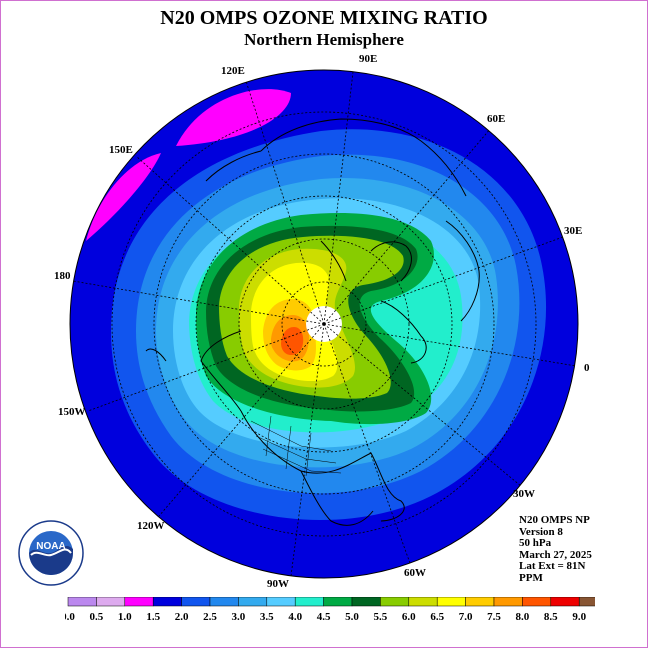  What do you see at coordinates (72, 412) in the screenshot?
I see `lon-label-150w: 150W` at bounding box center [72, 412].